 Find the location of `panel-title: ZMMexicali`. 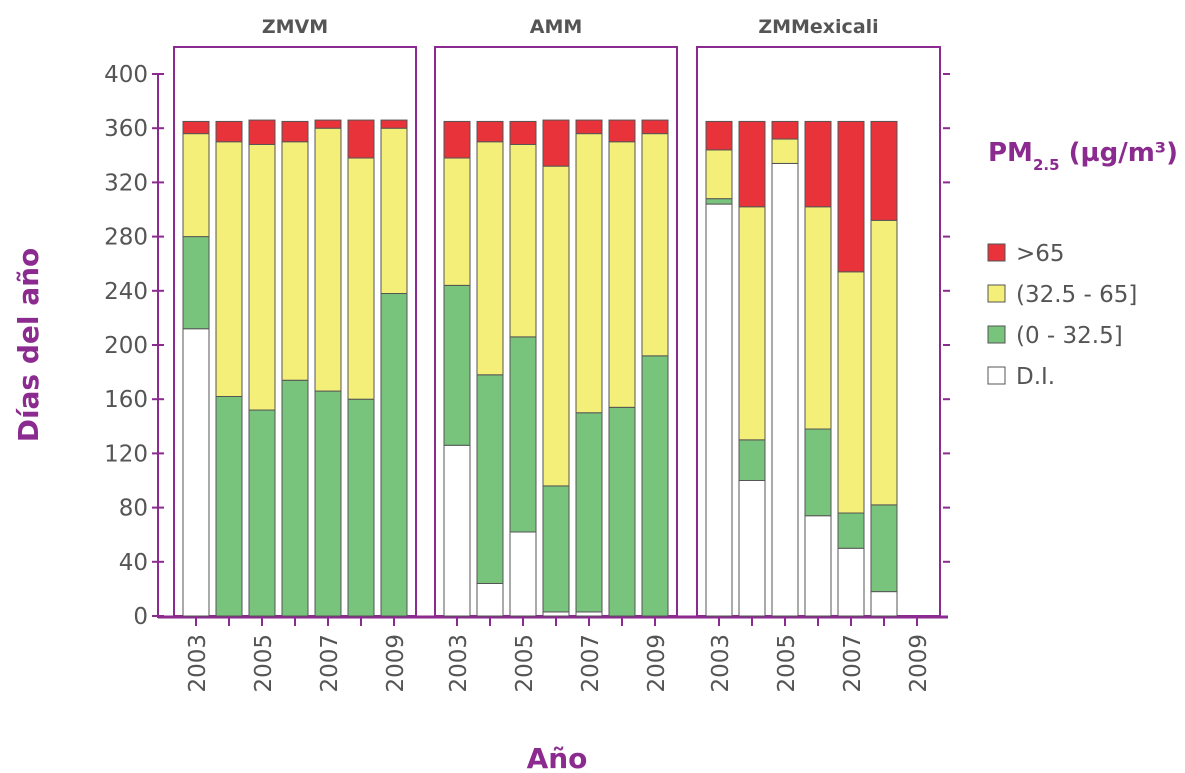

panel-title: ZMMexicali is located at coordinates (818, 27).